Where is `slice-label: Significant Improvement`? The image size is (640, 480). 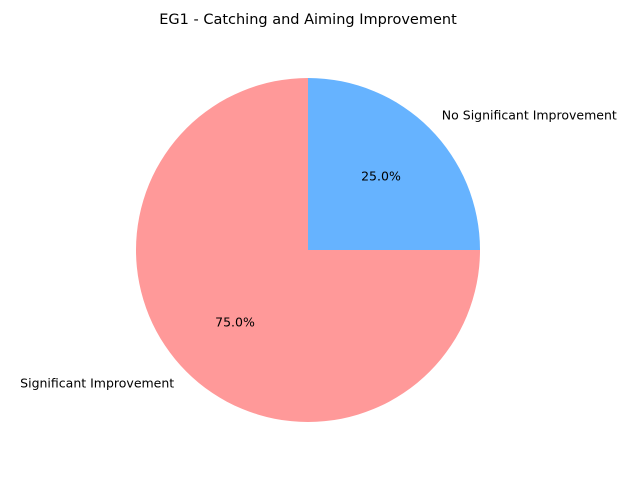 slice-label: Significant Improvement is located at coordinates (97, 382).